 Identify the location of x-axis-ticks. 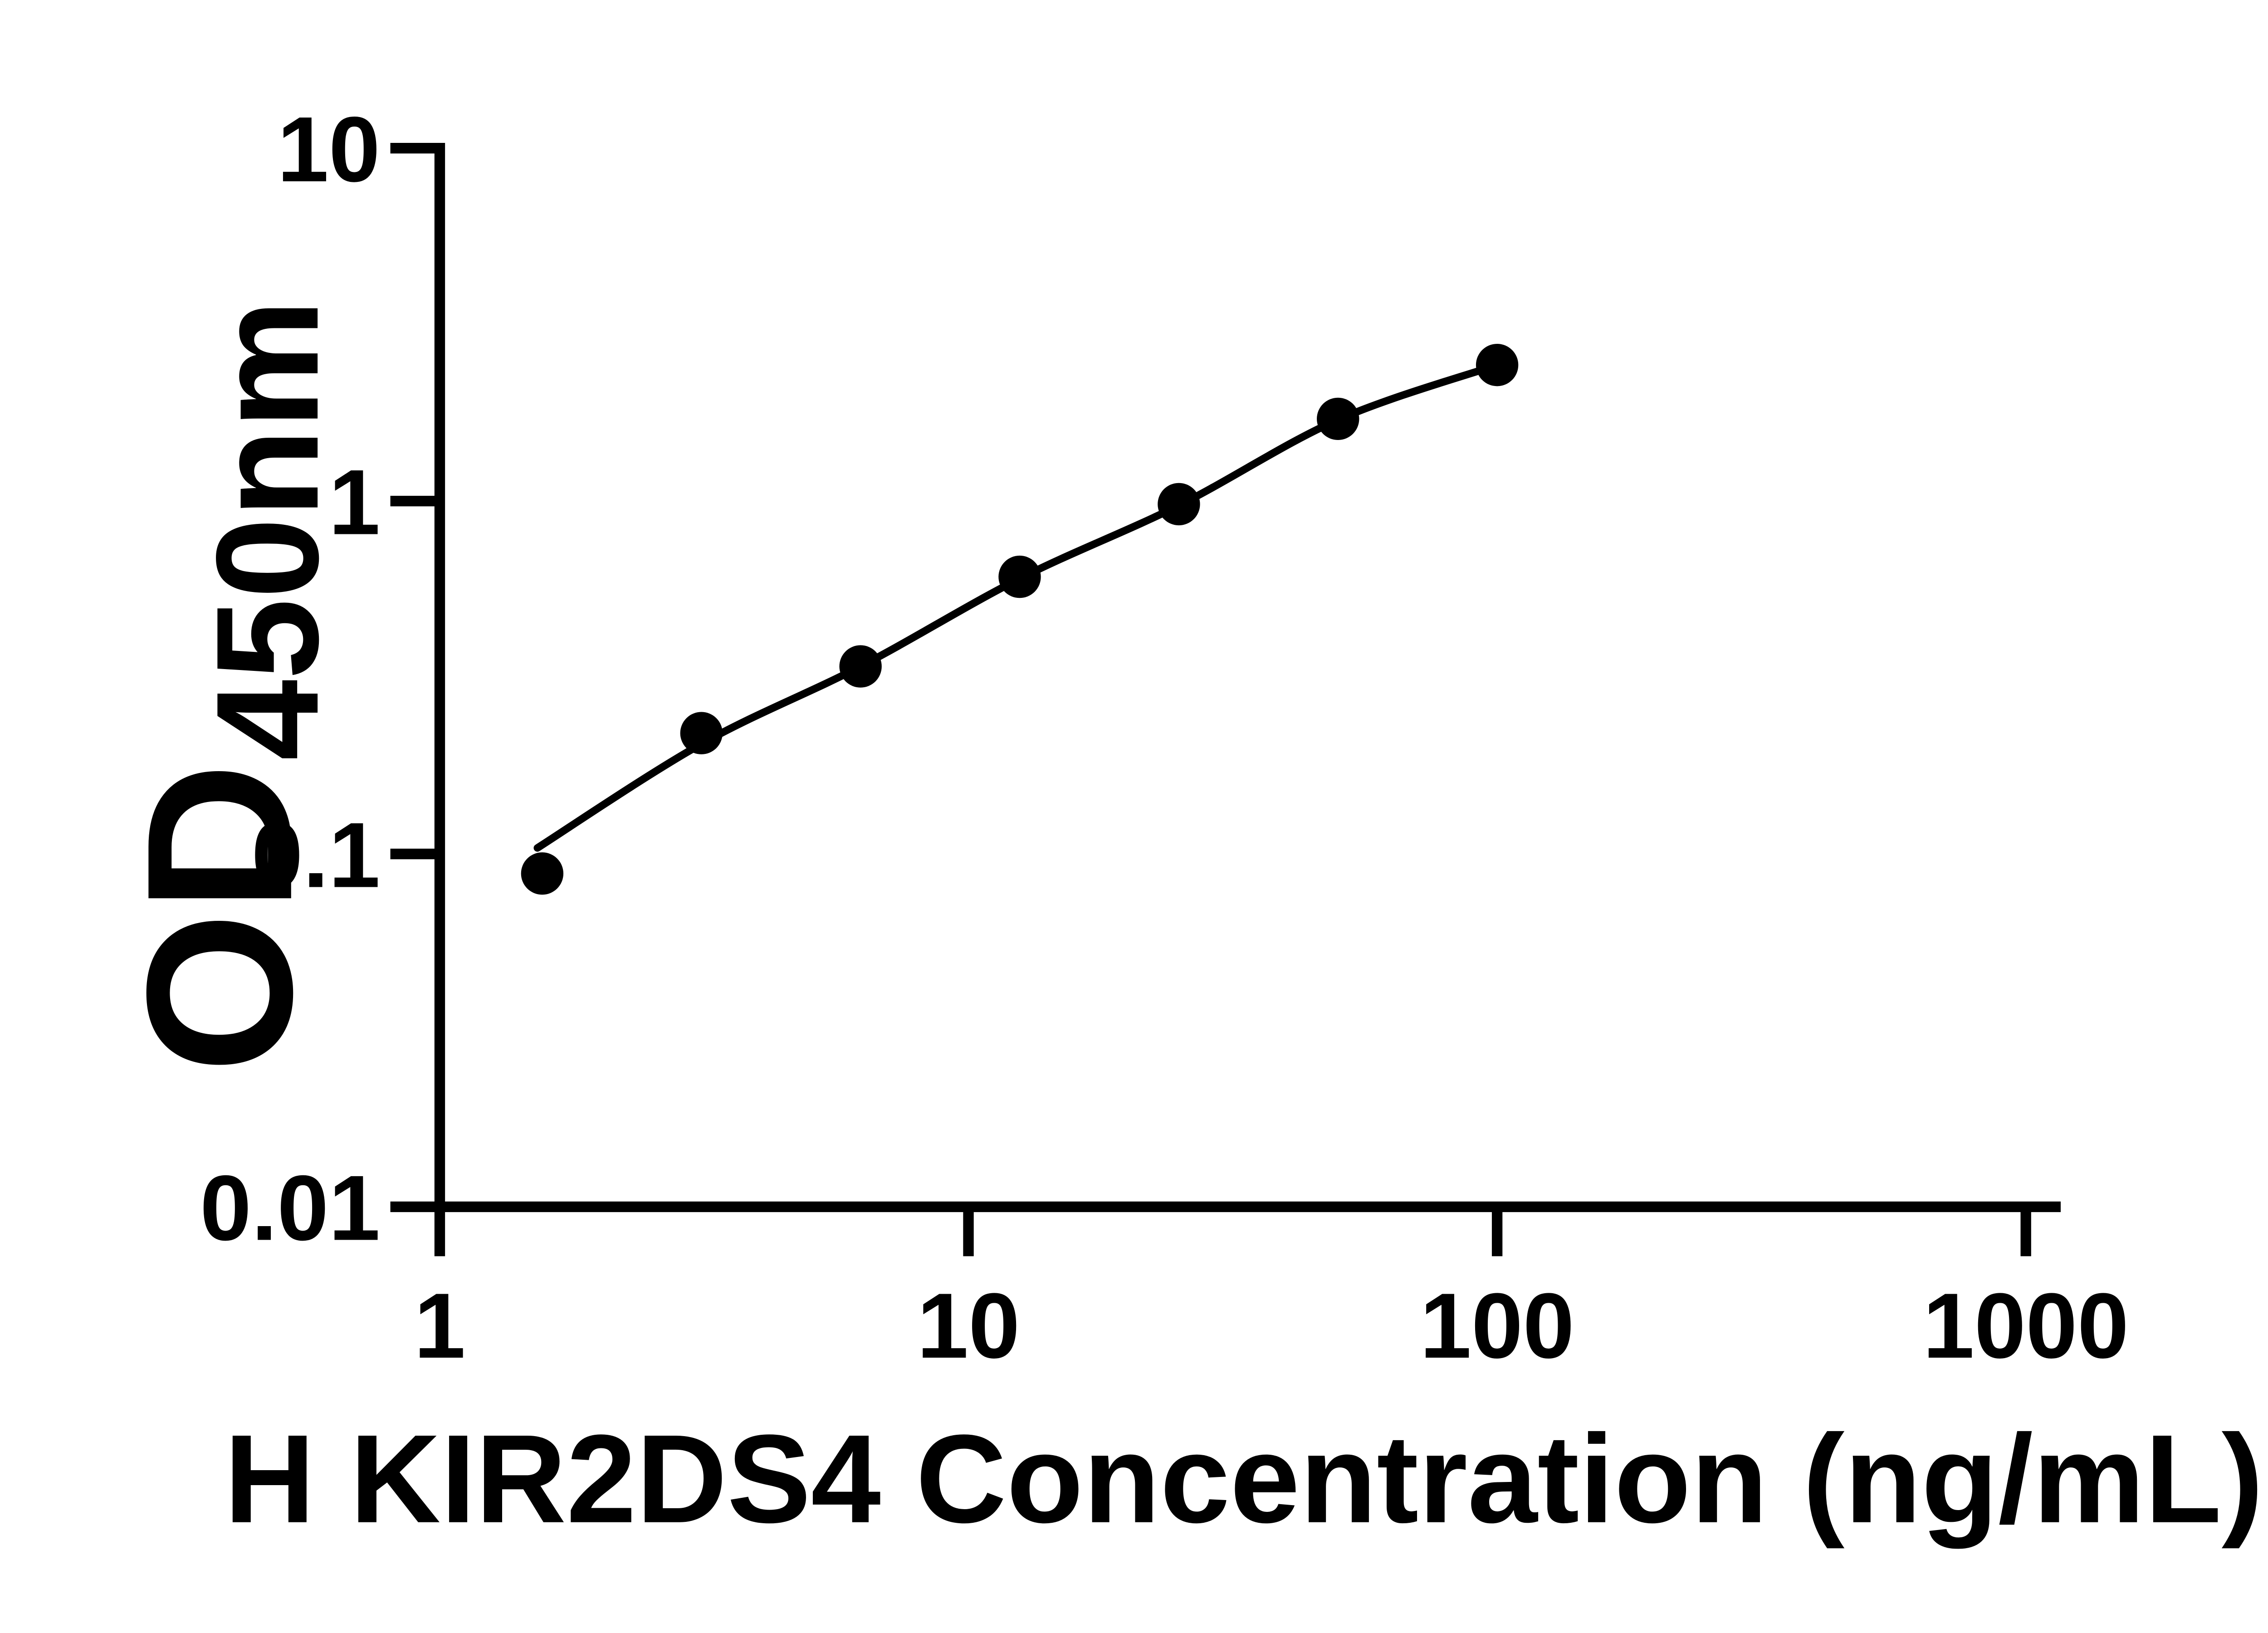
(1232, 1232).